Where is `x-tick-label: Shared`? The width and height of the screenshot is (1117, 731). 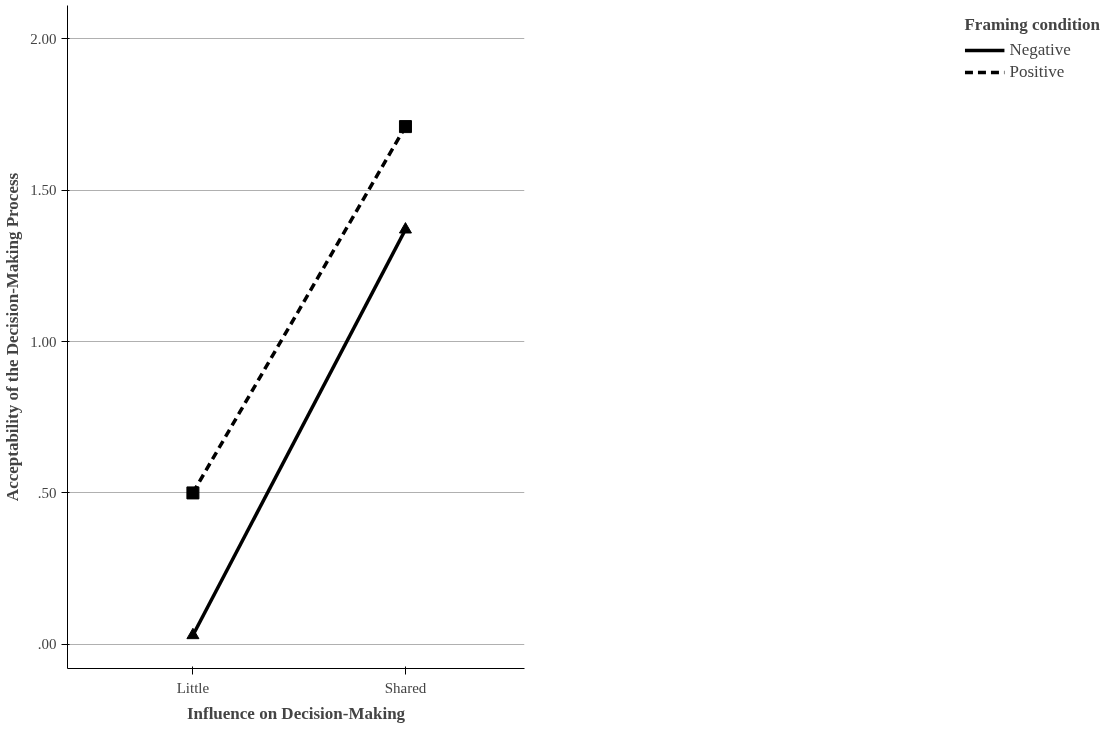 x-tick-label: Shared is located at coordinates (405, 687).